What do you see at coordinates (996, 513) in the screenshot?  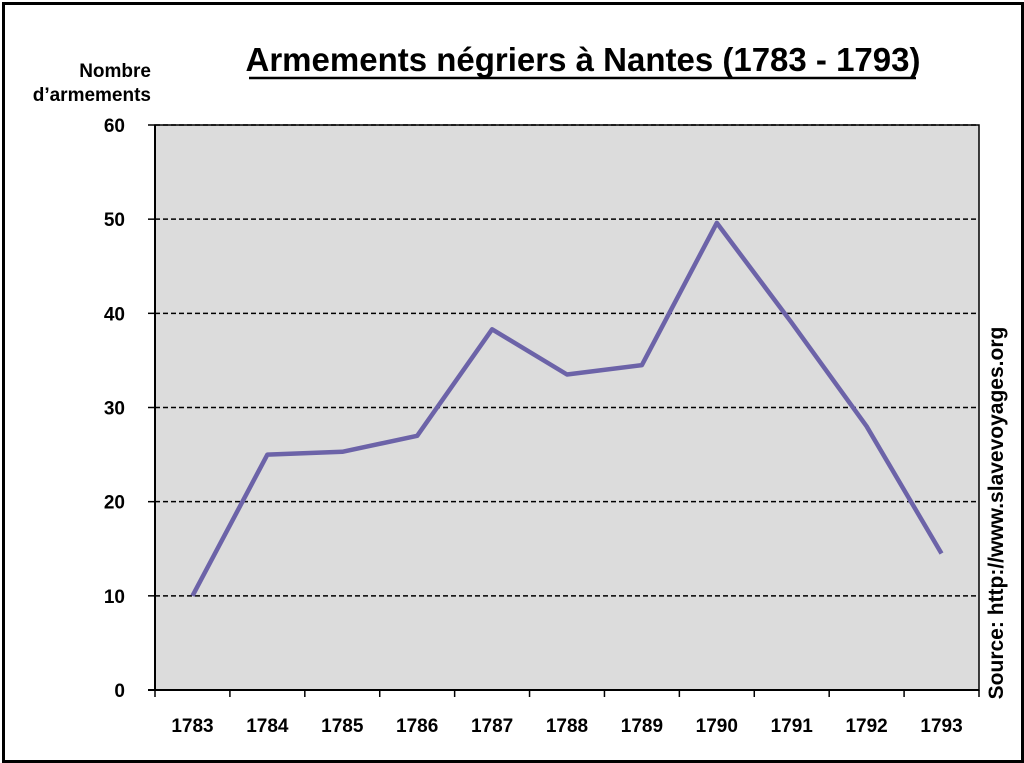 I see `source-note: Source: http://www.slavevoyages.org` at bounding box center [996, 513].